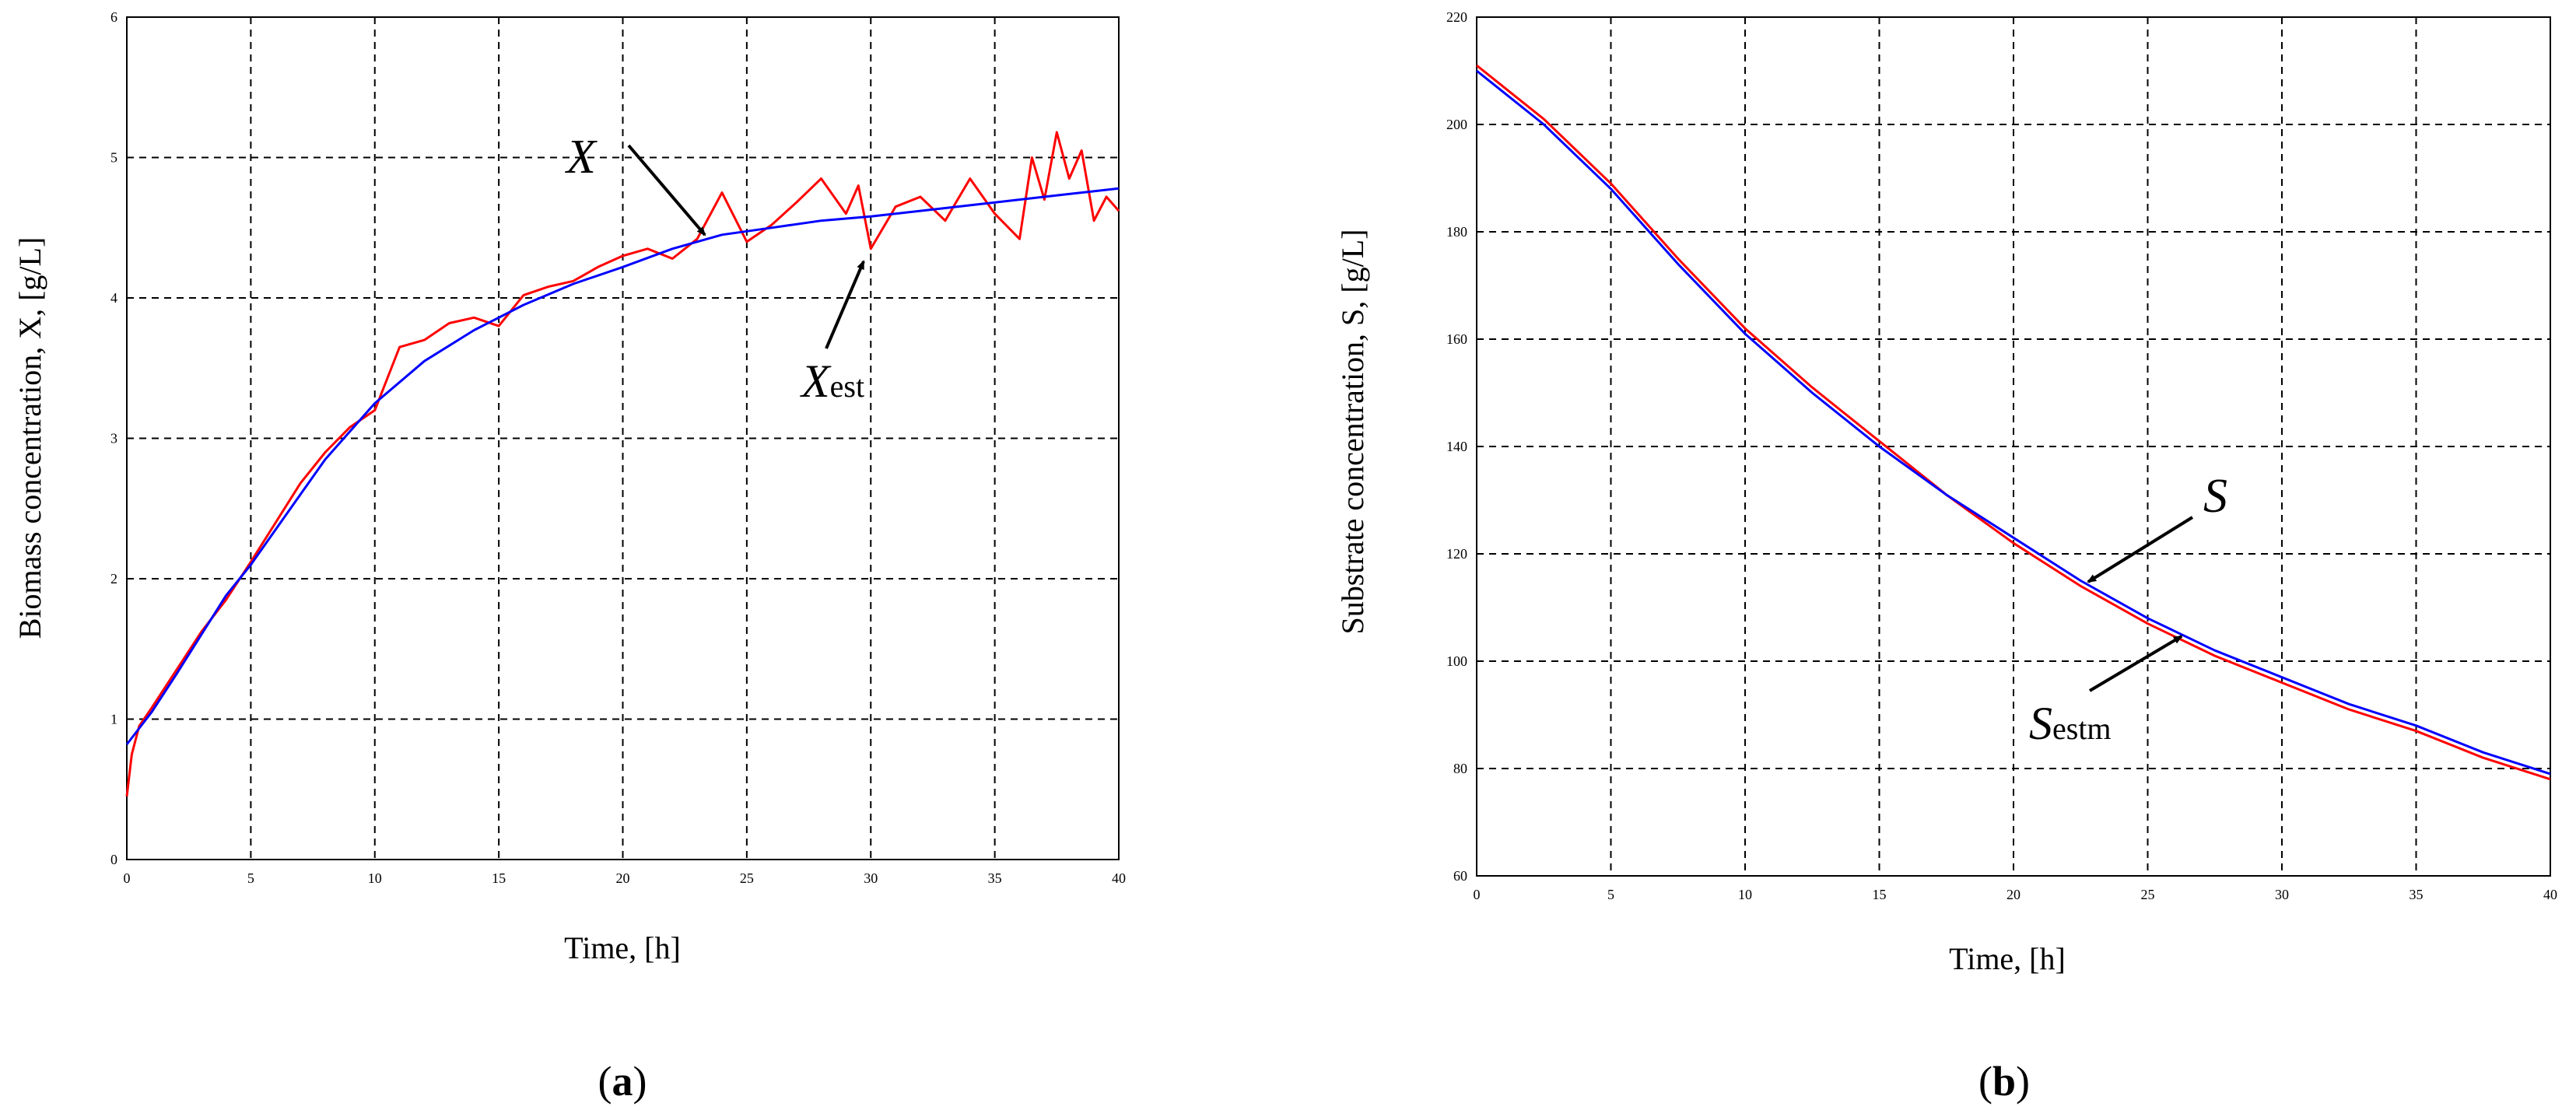 The image size is (2576, 1117). What do you see at coordinates (2141, 550) in the screenshot?
I see `annotation-arrow-s` at bounding box center [2141, 550].